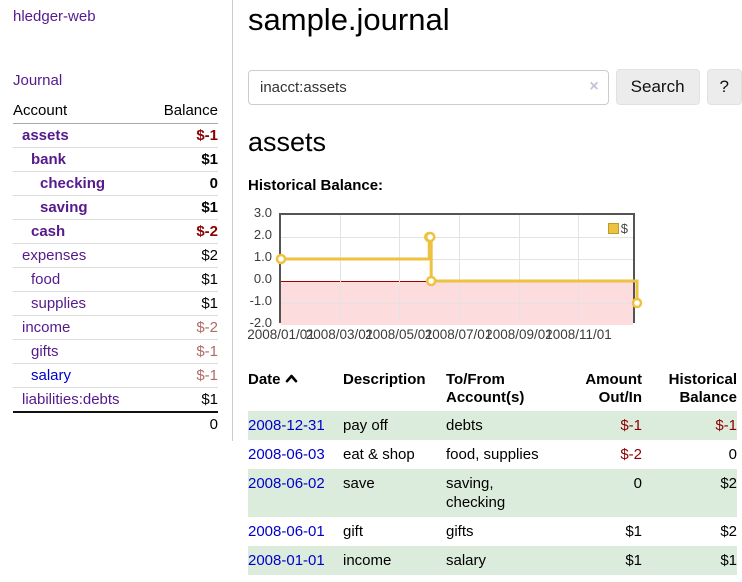 This screenshot has width=742, height=582. I want to click on chart-legend: $, so click(617, 228).